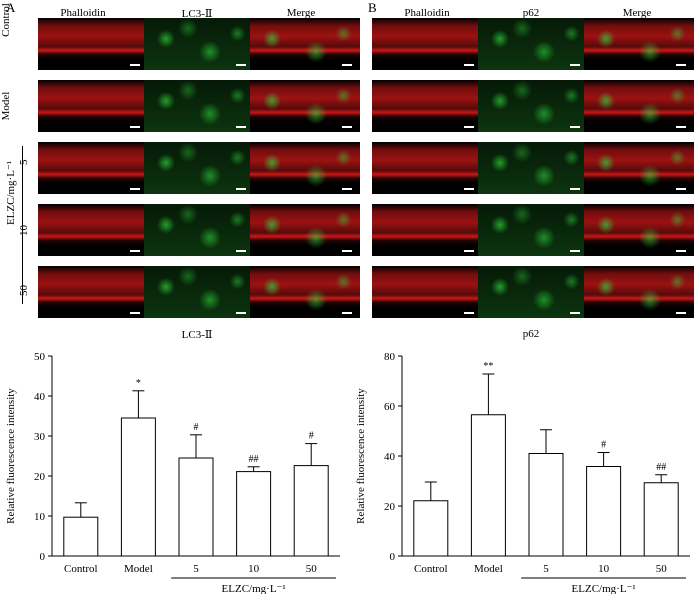 The width and height of the screenshot is (700, 594). I want to click on panel-a-col-header-lc3: LC3-Ⅱ, so click(197, 14).